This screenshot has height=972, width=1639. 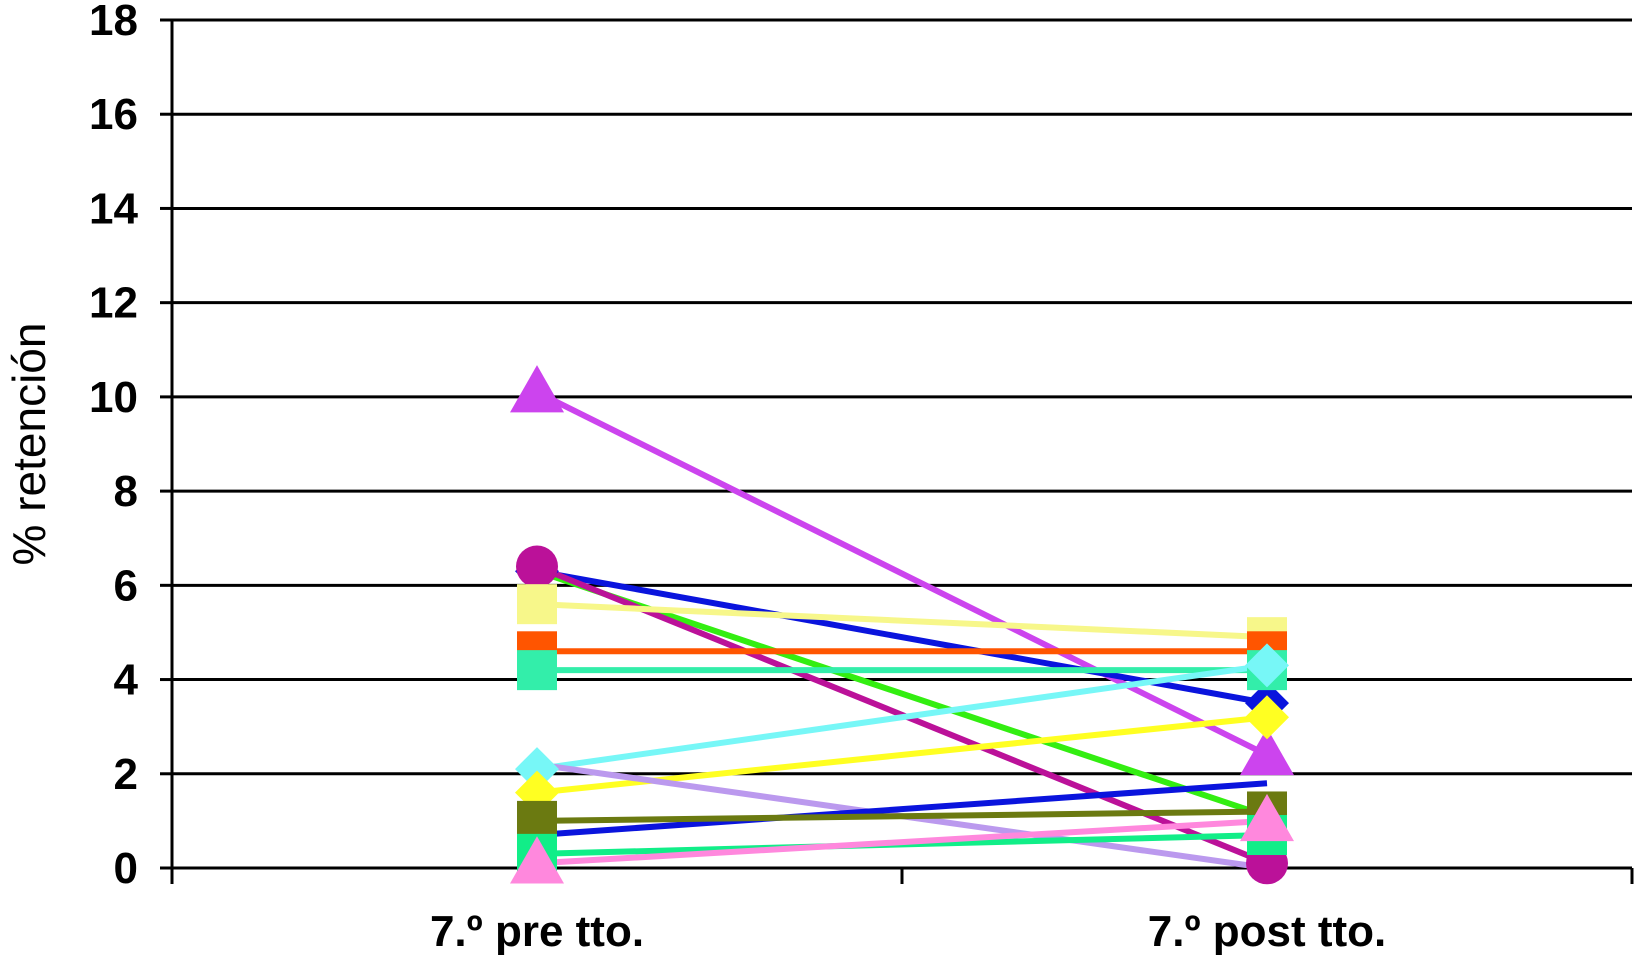 I want to click on y-tick-label: 14, so click(x=113, y=208).